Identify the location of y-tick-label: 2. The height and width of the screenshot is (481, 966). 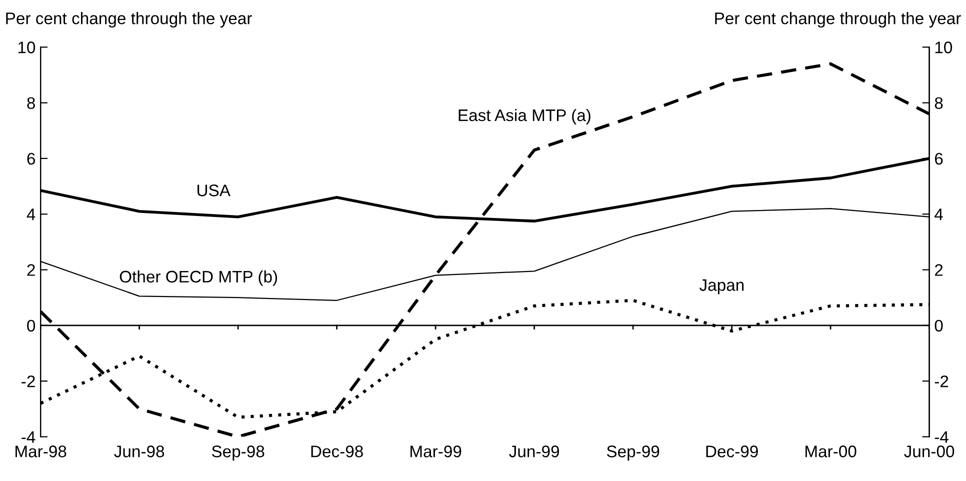
(31, 270).